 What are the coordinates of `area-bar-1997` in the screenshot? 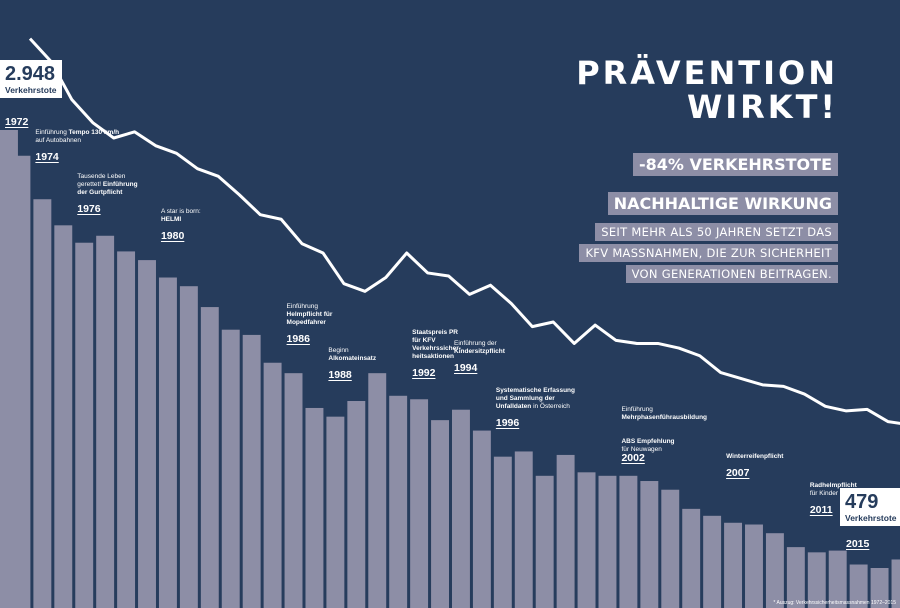 It's located at (523, 529).